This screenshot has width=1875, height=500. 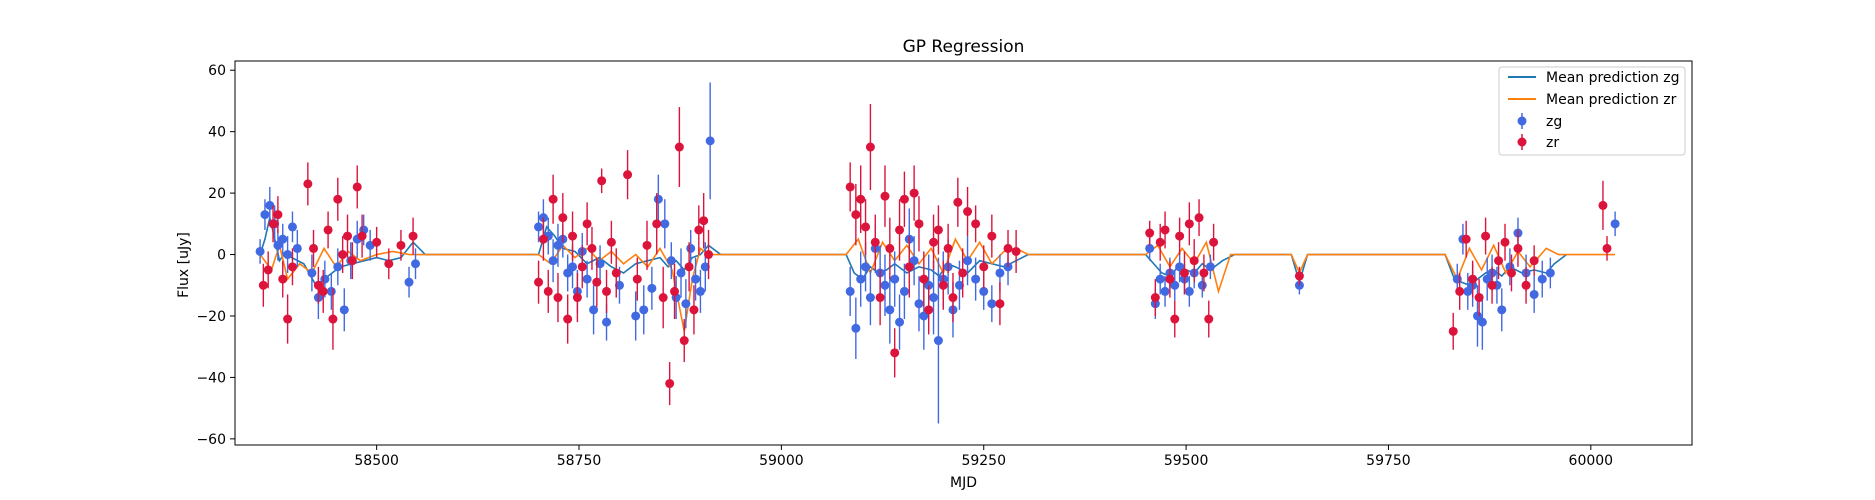 What do you see at coordinates (217, 71) in the screenshot?
I see `y-tick-label: 60` at bounding box center [217, 71].